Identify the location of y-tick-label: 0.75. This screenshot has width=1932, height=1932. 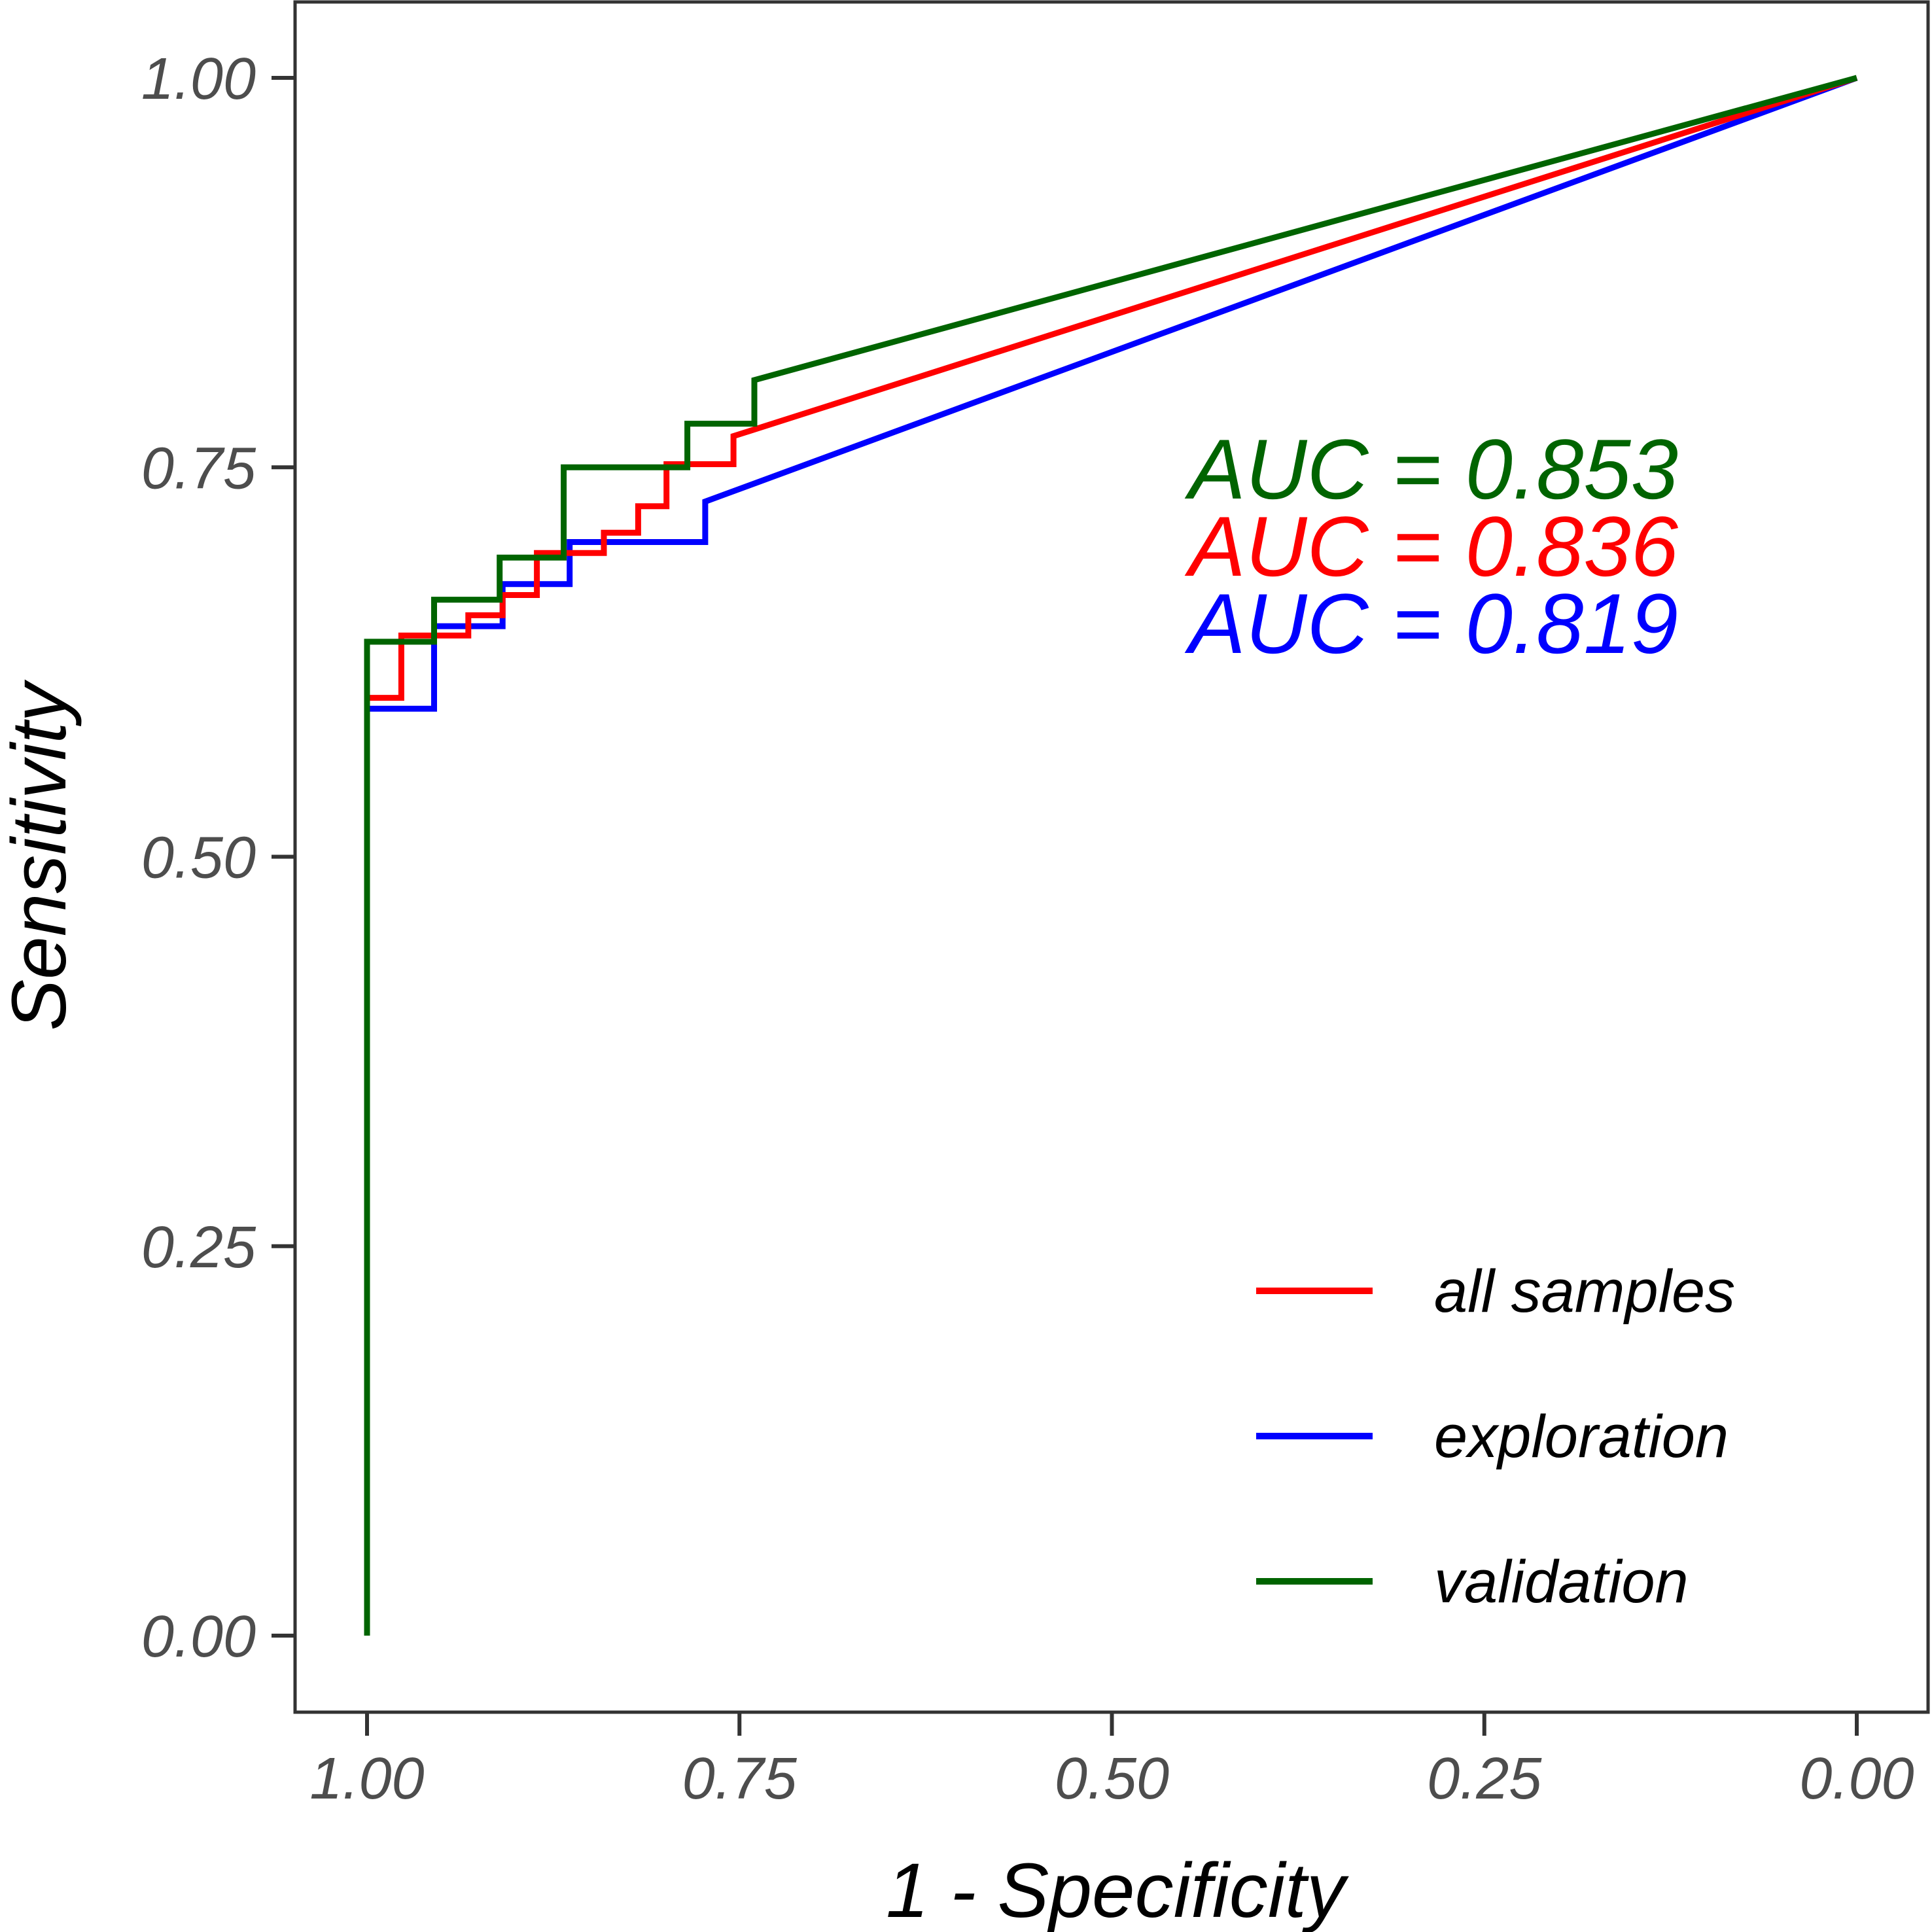
(198, 468).